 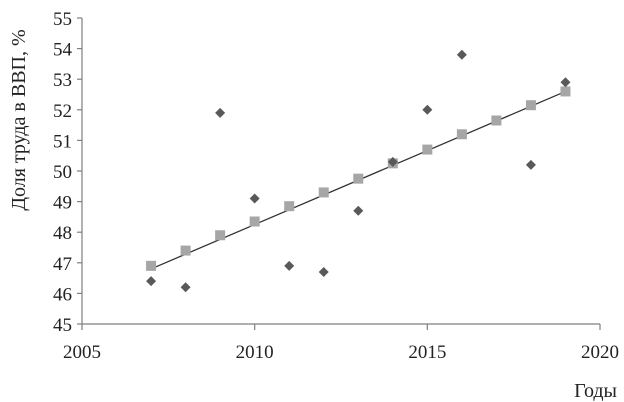 I want to click on x-tick-label: 2015, so click(x=427, y=352).